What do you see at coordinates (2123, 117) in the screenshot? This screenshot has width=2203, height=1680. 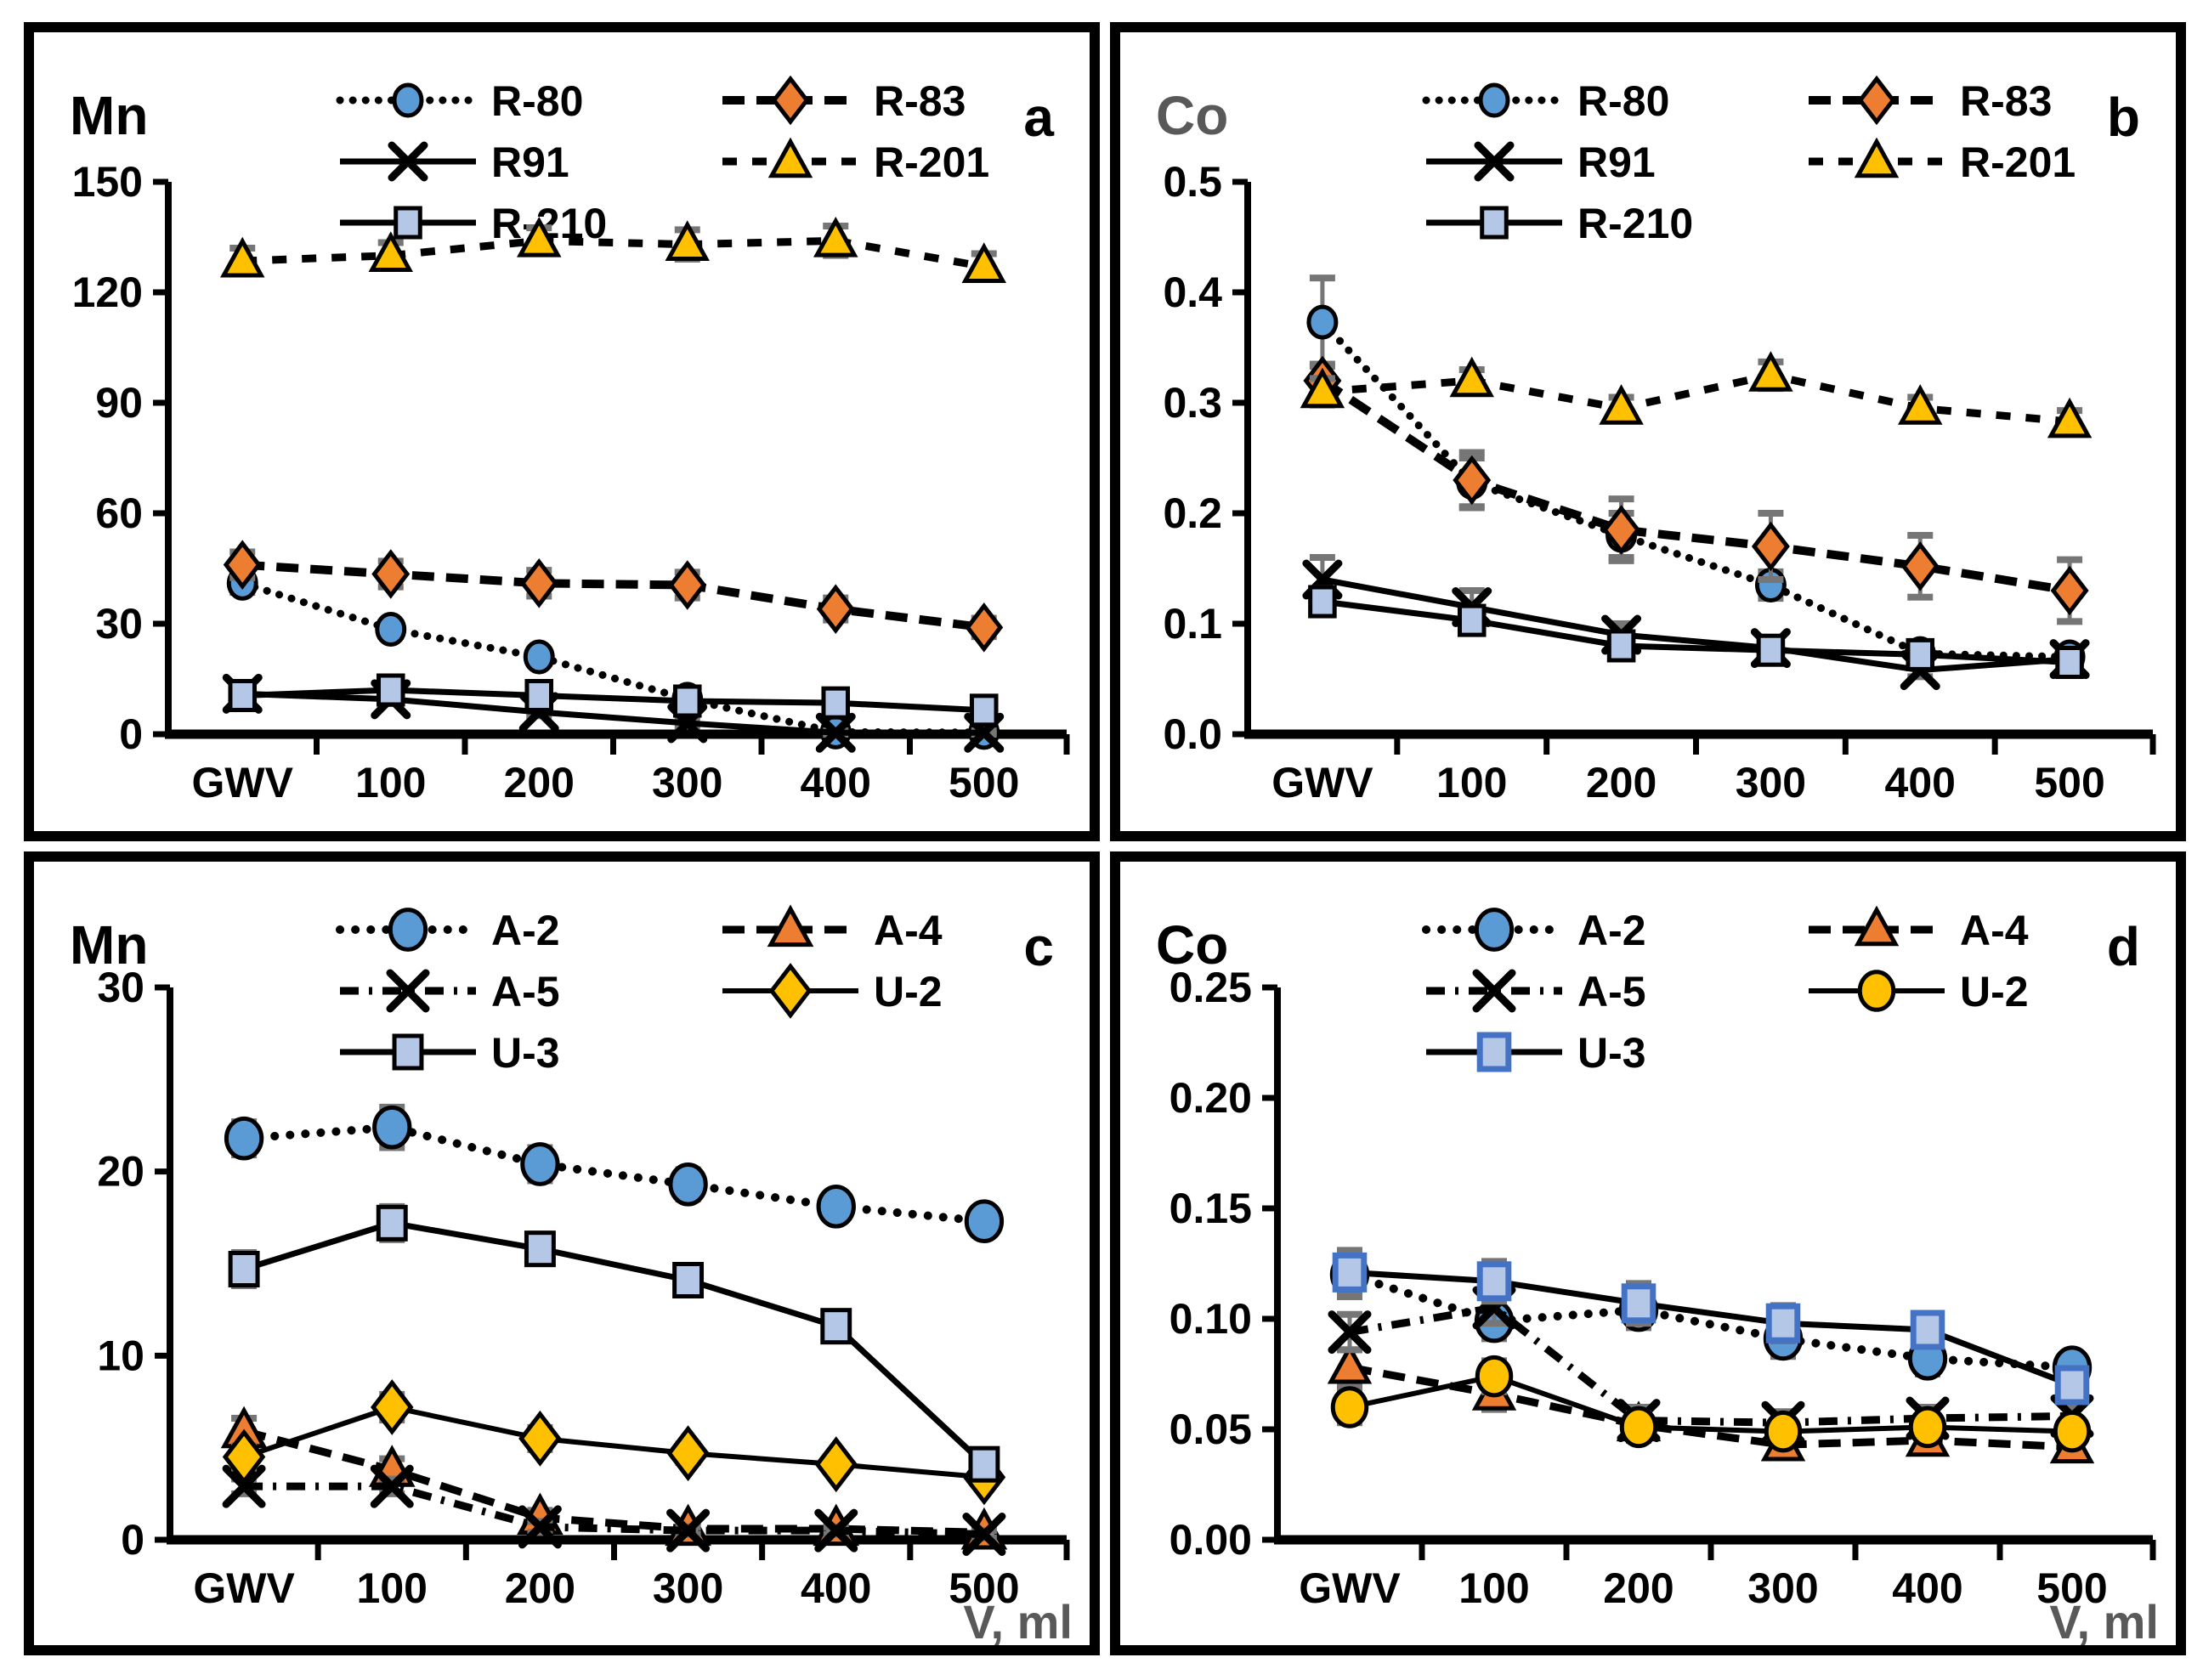 I see `panel-letter: b` at bounding box center [2123, 117].